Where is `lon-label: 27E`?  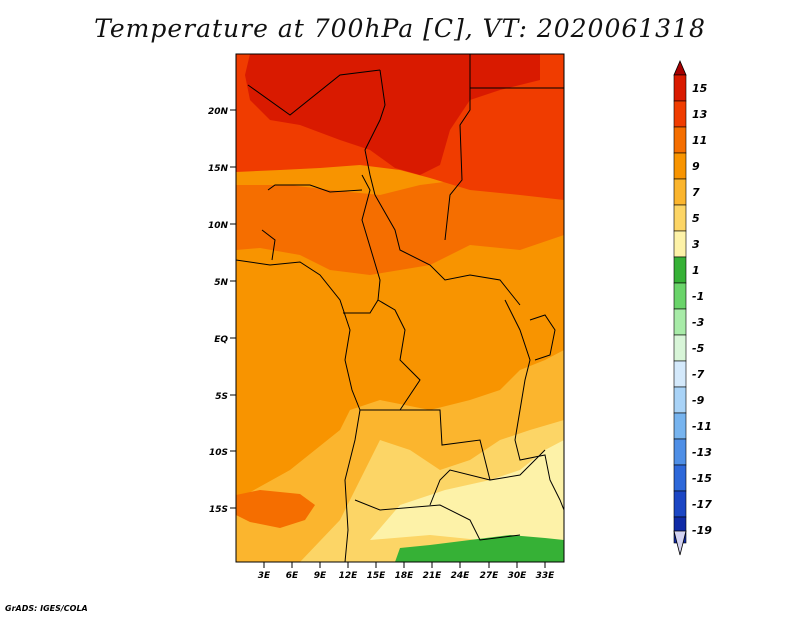 lon-label: 27E is located at coordinates (490, 576).